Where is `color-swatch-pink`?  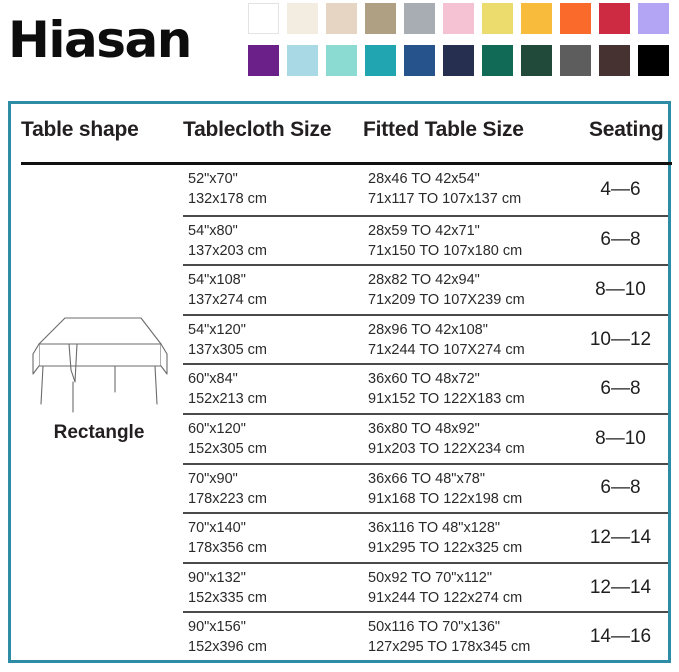
color-swatch-pink is located at coordinates (458, 18).